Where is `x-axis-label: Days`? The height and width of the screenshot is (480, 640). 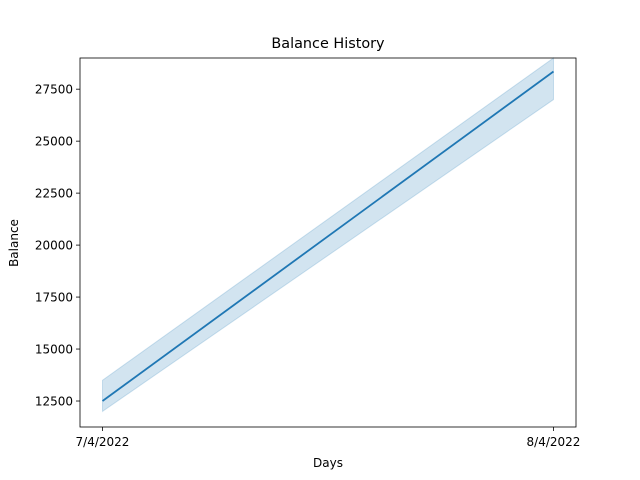 x-axis-label: Days is located at coordinates (328, 463).